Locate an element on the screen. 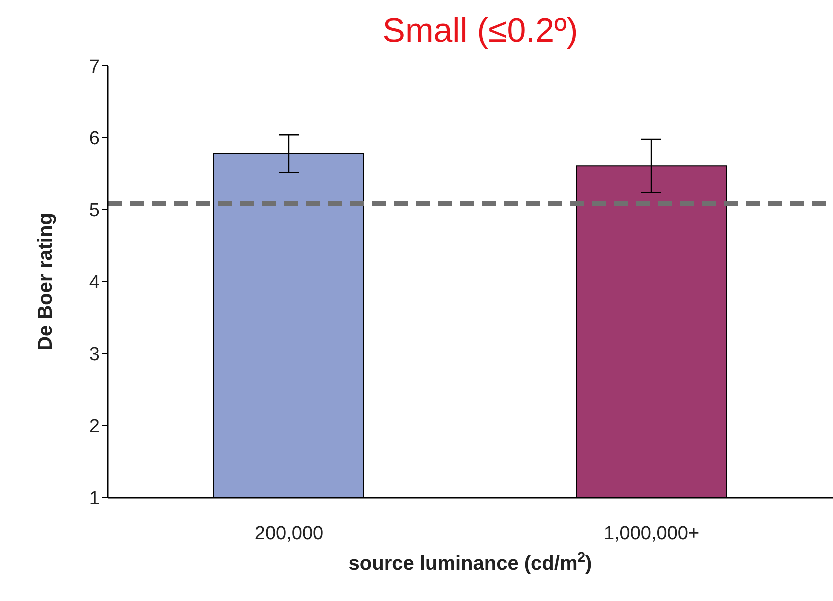 The height and width of the screenshot is (601, 833). y-tick-label: 7 is located at coordinates (94, 67).